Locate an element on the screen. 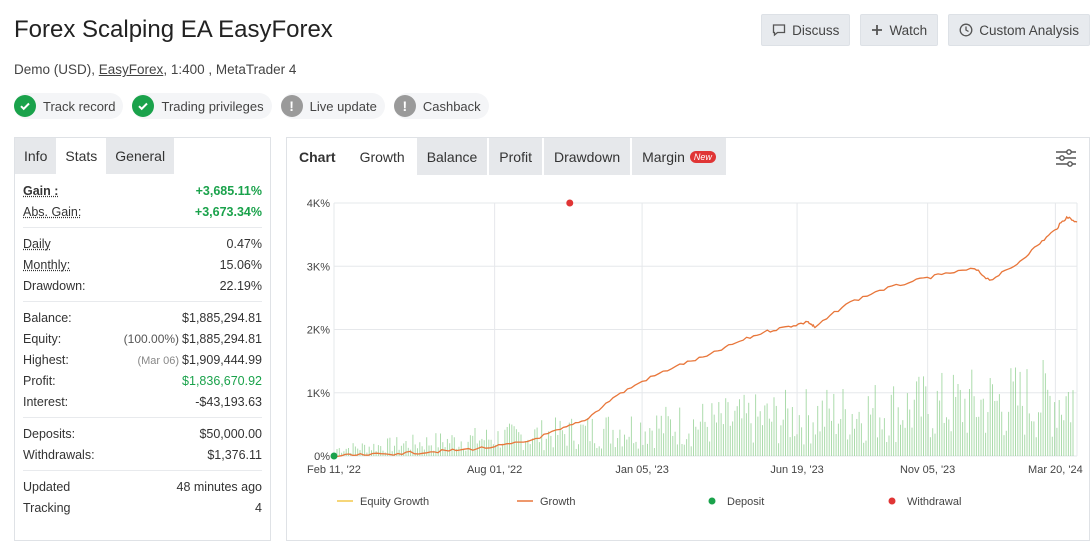 This screenshot has height=554, width=1090. x-tick-label: Aug 01, '22 is located at coordinates (494, 470).